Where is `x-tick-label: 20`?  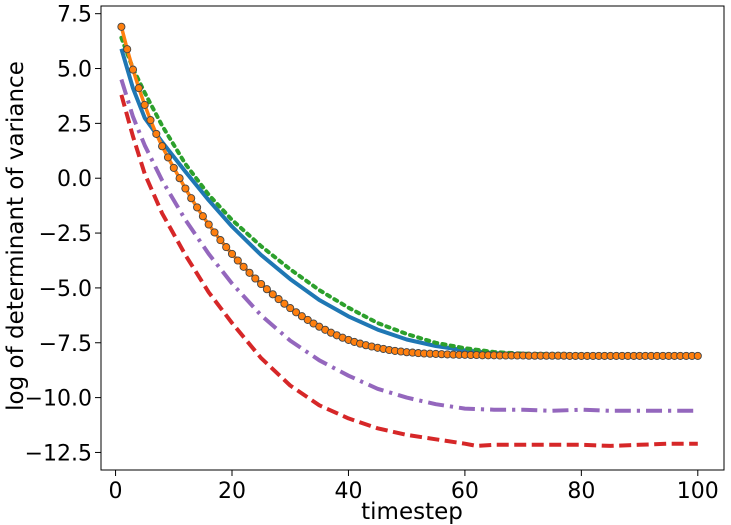
x-tick-label: 20 is located at coordinates (232, 491).